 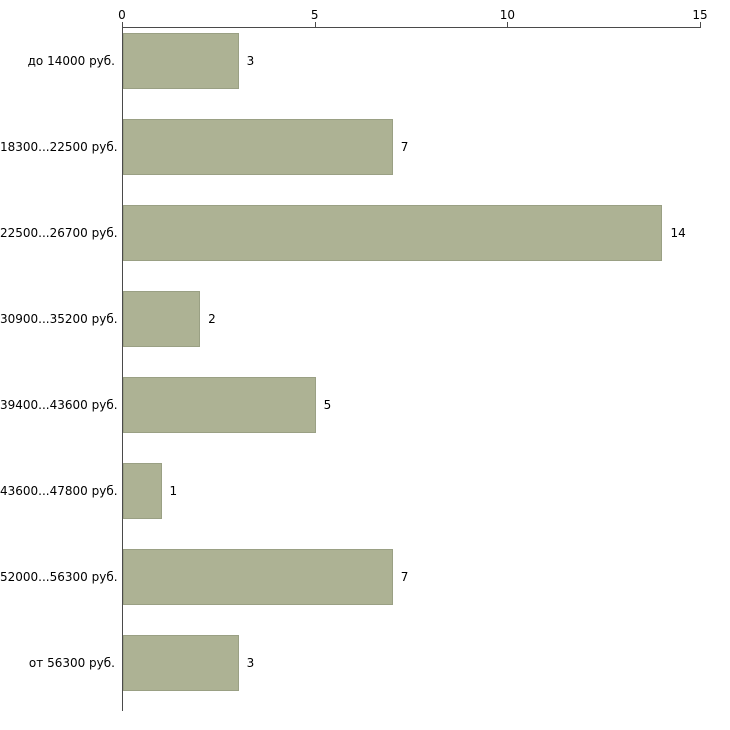 I want to click on x-axis, so click(x=411, y=27).